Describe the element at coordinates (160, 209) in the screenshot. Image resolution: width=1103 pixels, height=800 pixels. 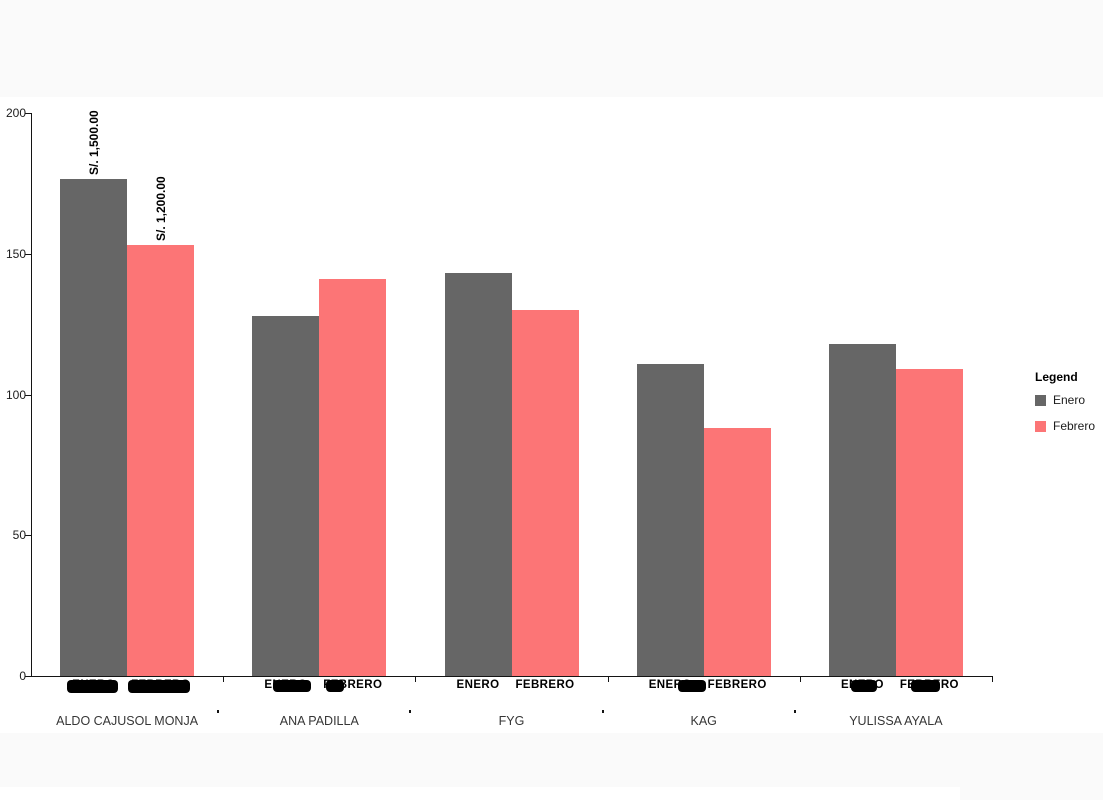
I see `bar-value-label: S/. 1,200.00` at that location.